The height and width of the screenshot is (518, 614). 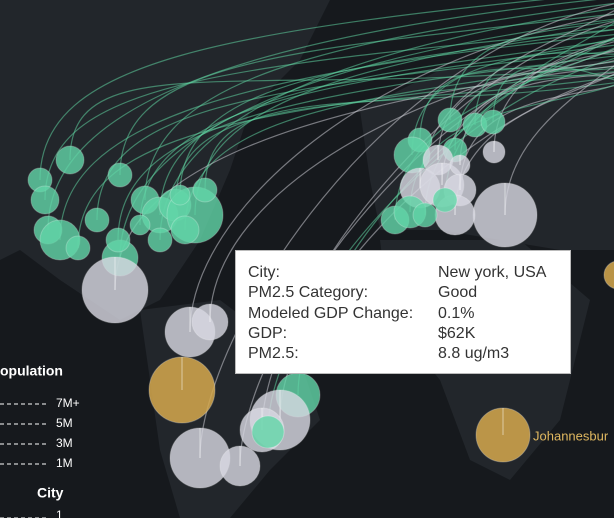 What do you see at coordinates (331, 313) in the screenshot?
I see `tooltip-label: Modeled GDP Change:` at bounding box center [331, 313].